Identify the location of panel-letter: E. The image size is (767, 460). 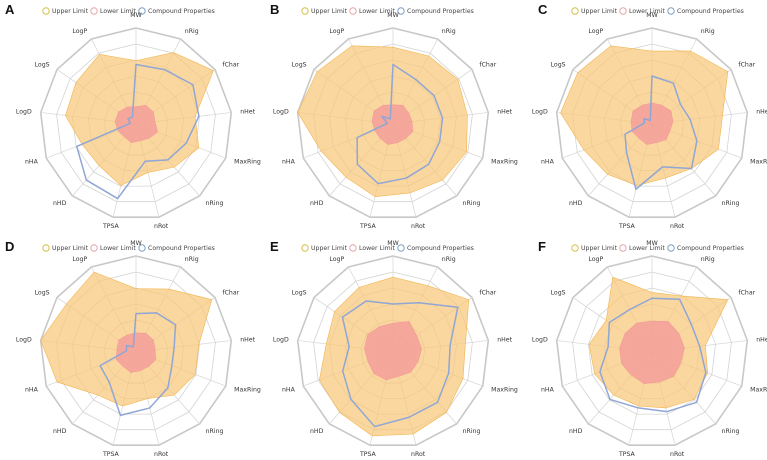
(274, 246).